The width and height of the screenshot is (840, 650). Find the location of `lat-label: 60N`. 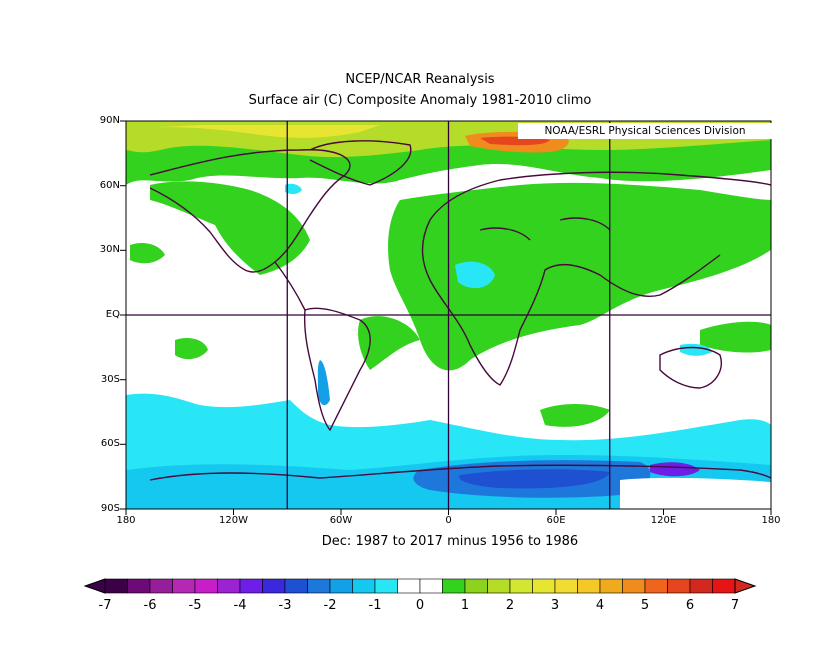

lat-label: 60N is located at coordinates (109, 185).